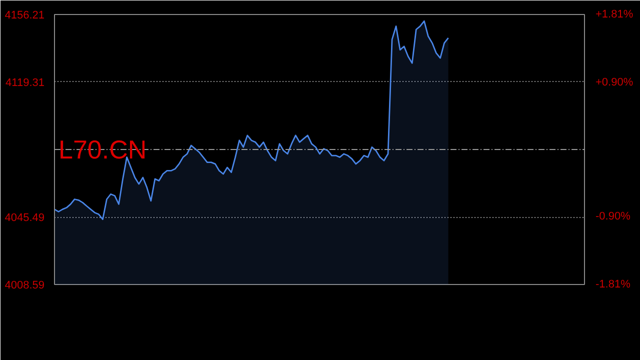  Describe the element at coordinates (615, 82) in the screenshot. I see `y2-tick-label: +0.90%` at that location.